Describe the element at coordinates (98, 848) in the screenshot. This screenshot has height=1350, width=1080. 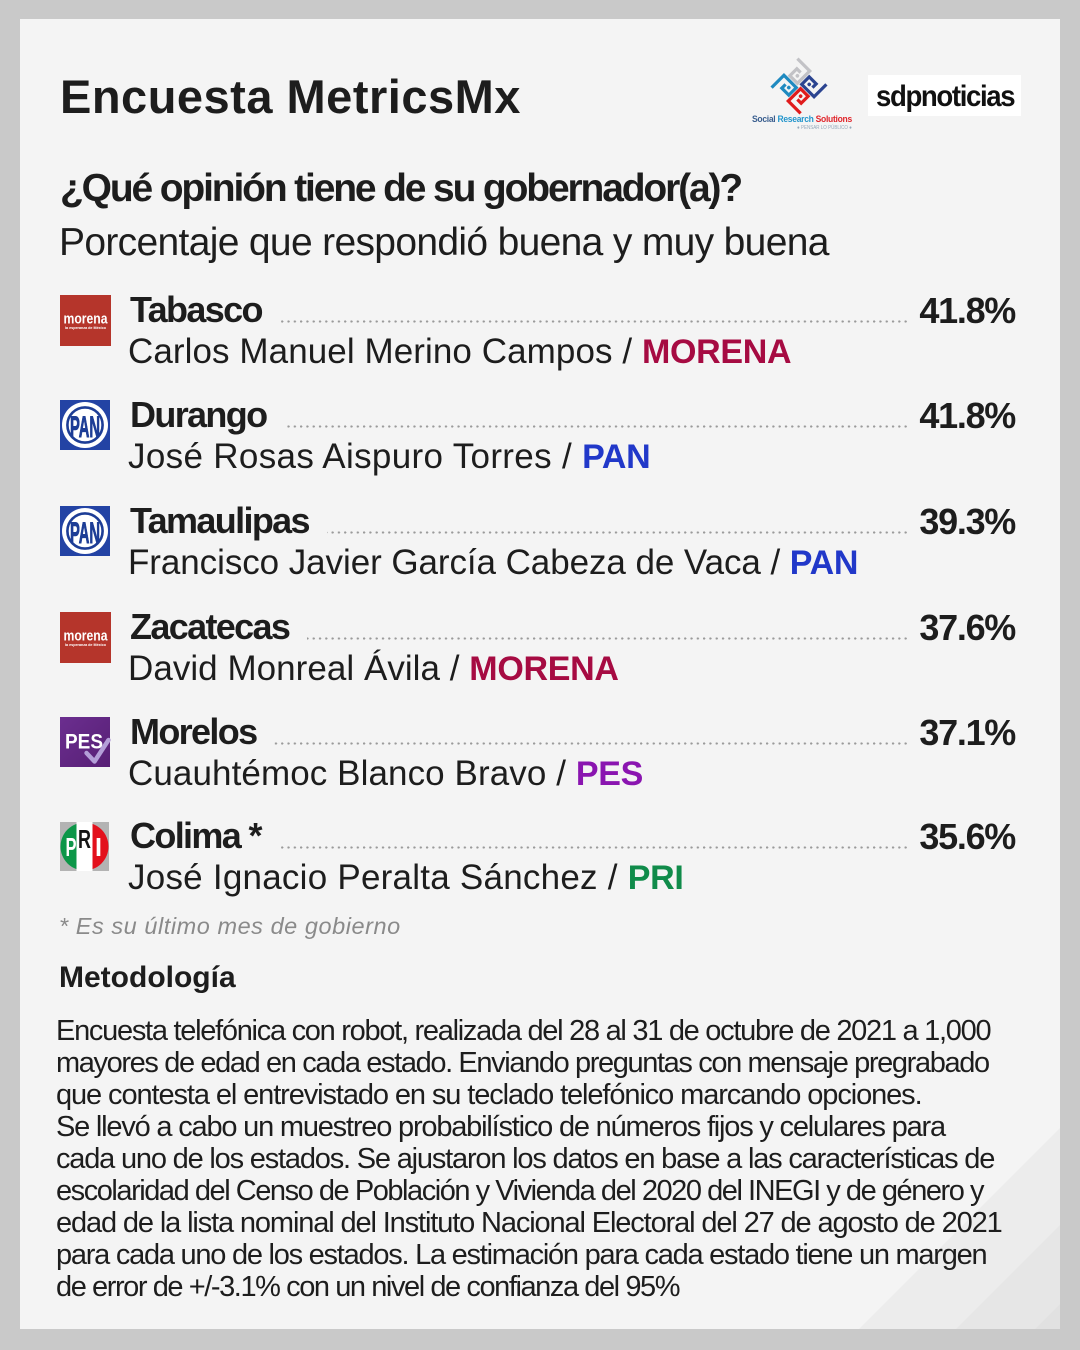
I see `svg-text: I` at that location.